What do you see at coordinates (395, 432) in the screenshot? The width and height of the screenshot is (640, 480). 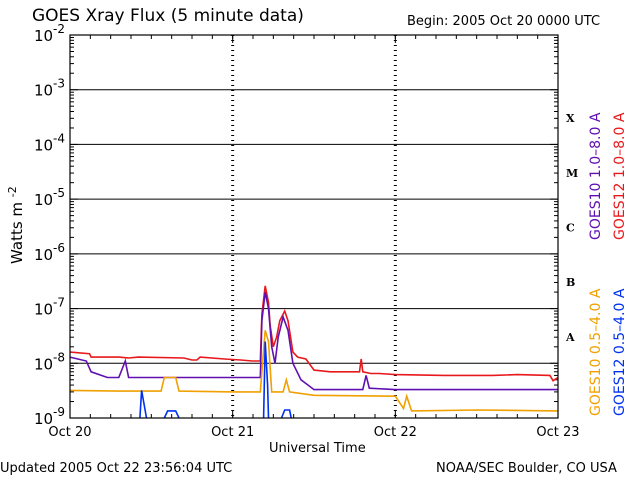 I see `x-tick-label-2: Oct 22` at bounding box center [395, 432].